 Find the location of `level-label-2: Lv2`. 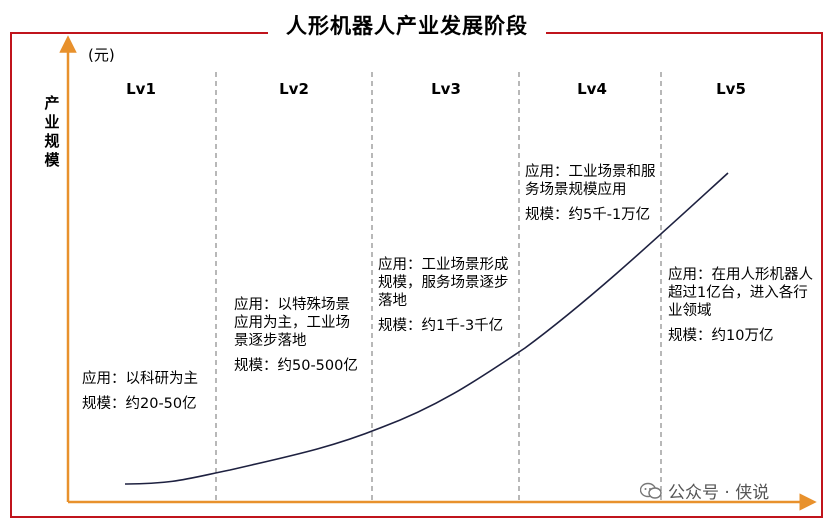

level-label-2: Lv2 is located at coordinates (294, 89).